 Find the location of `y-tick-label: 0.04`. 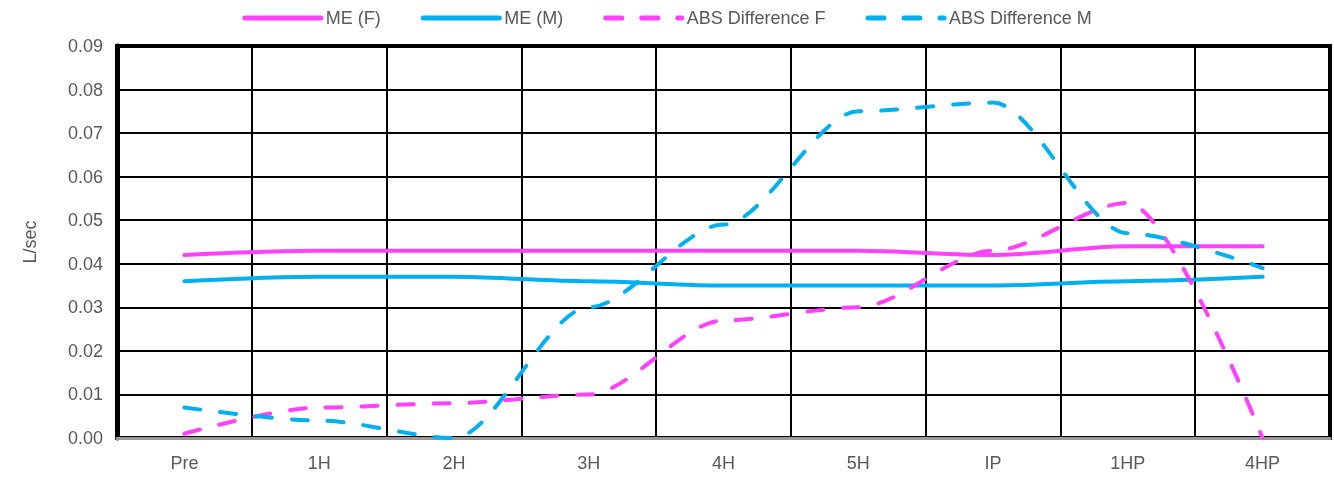

y-tick-label: 0.04 is located at coordinates (85, 263).